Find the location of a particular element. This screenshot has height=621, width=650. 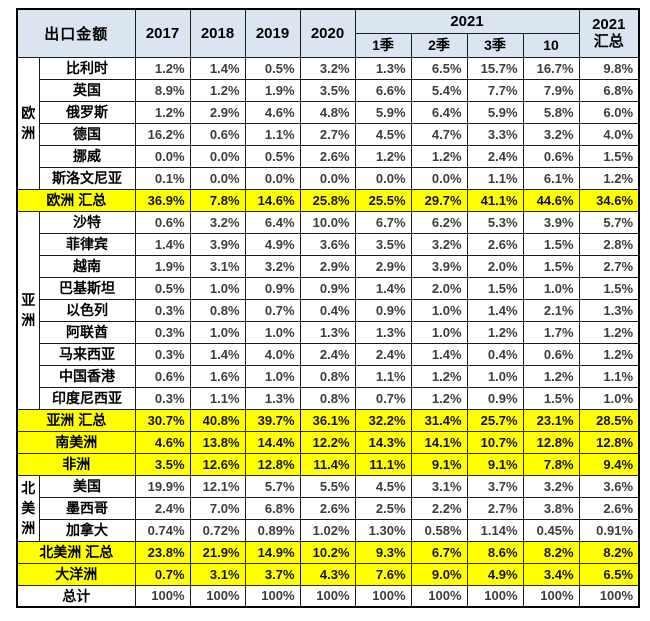

row-label: 亚洲 汇总 is located at coordinates (76, 420).